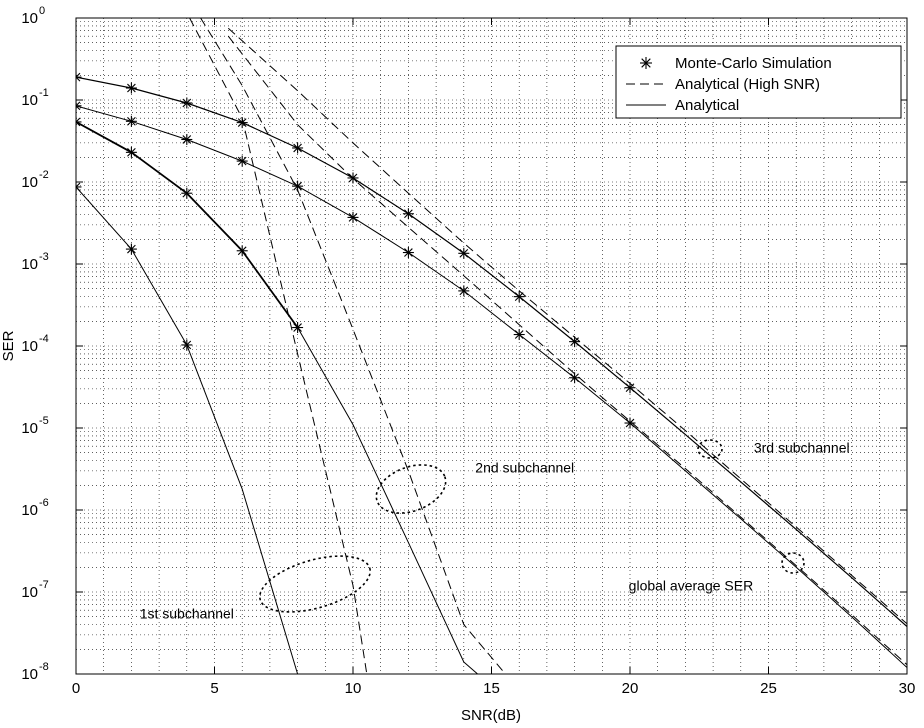 This screenshot has height=728, width=924. What do you see at coordinates (747, 84) in the screenshot?
I see `legend-label-high-snr: Analytical (High SNR)` at bounding box center [747, 84].